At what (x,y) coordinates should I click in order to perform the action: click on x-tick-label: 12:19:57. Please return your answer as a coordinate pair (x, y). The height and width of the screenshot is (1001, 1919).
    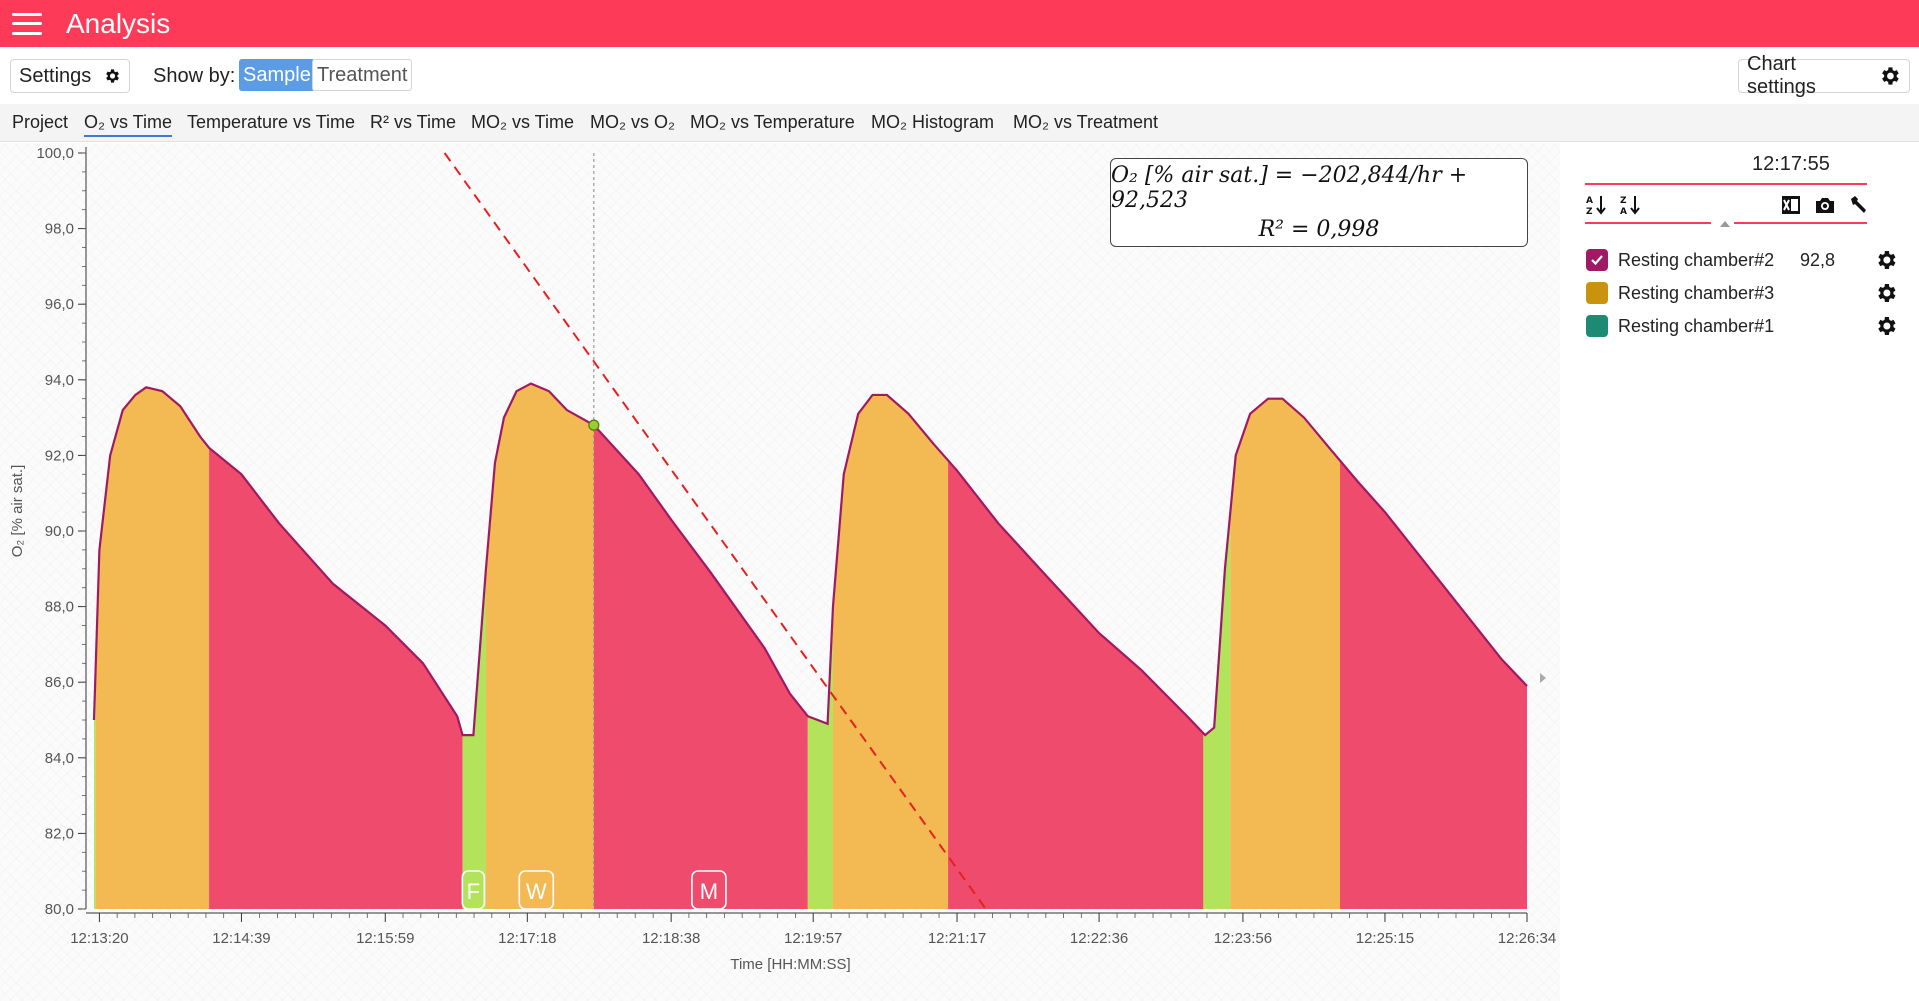
    Looking at the image, I should click on (813, 938).